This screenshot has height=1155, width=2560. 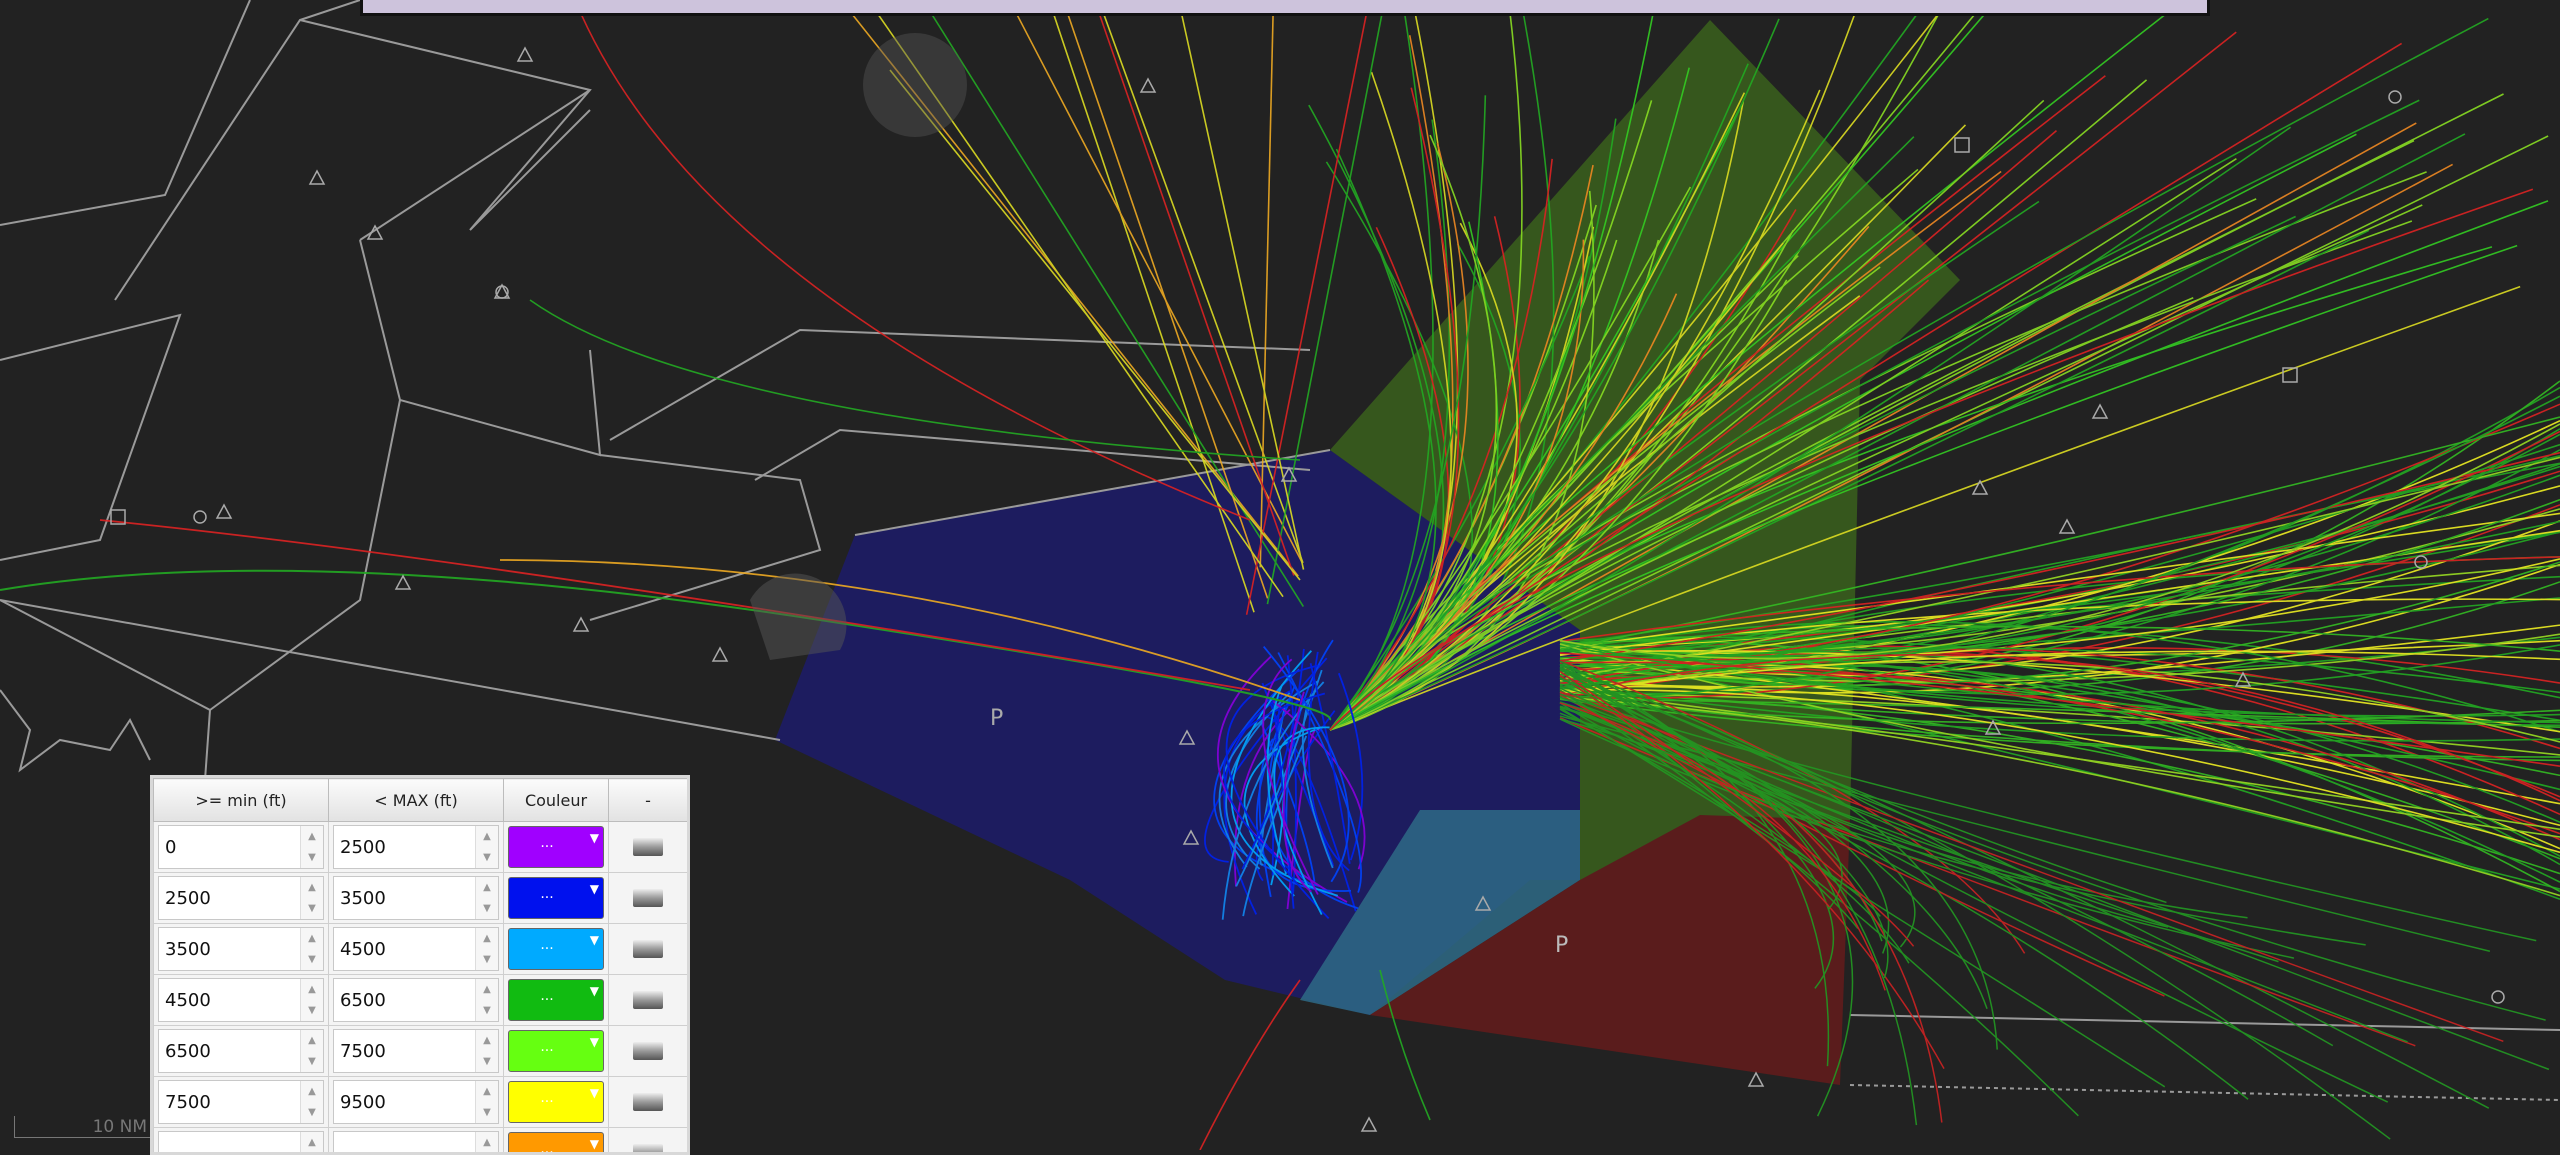 I want to click on max-value: 7500, so click(x=363, y=1051).